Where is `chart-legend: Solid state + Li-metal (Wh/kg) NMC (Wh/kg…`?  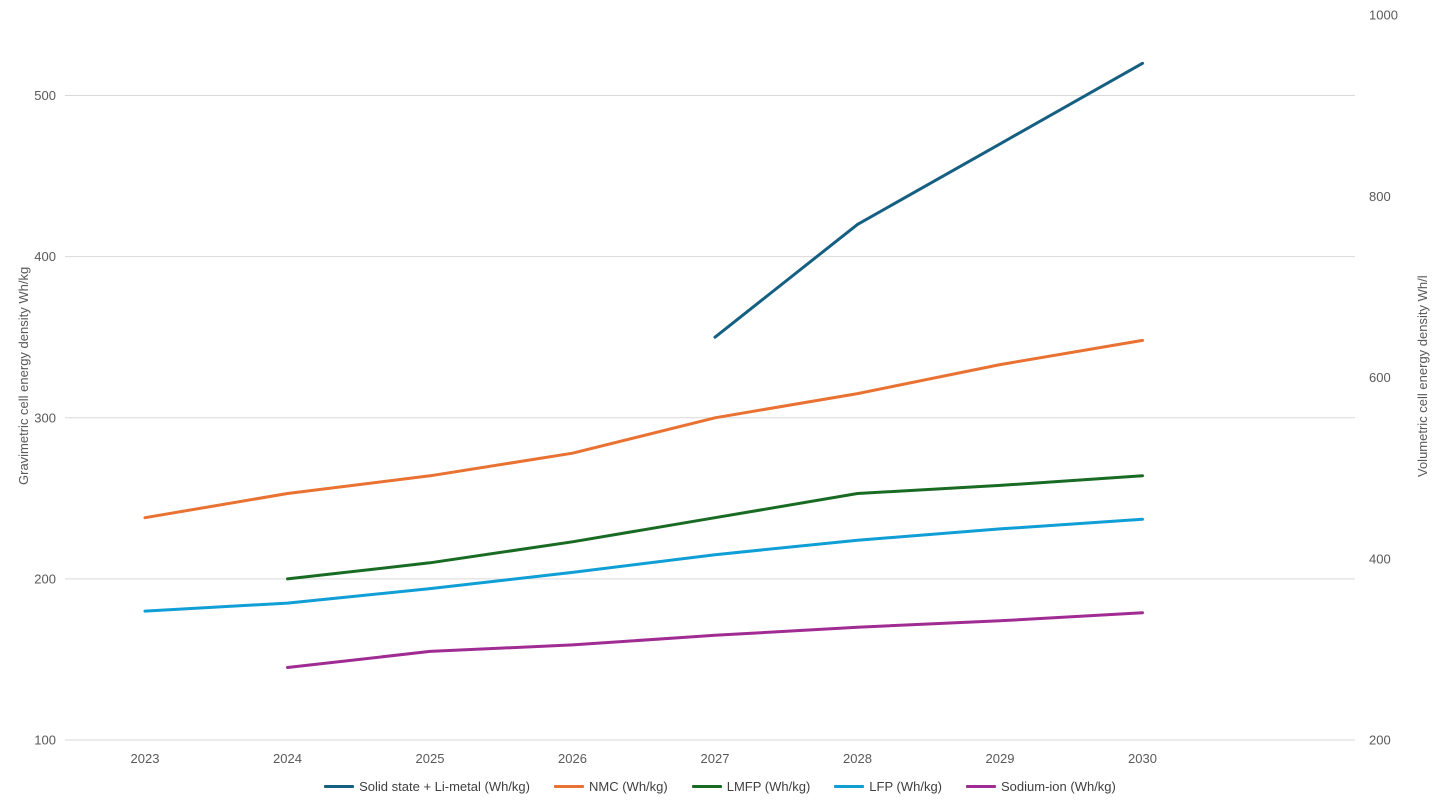 chart-legend: Solid state + Li-metal (Wh/kg) NMC (Wh/kg… is located at coordinates (720, 786).